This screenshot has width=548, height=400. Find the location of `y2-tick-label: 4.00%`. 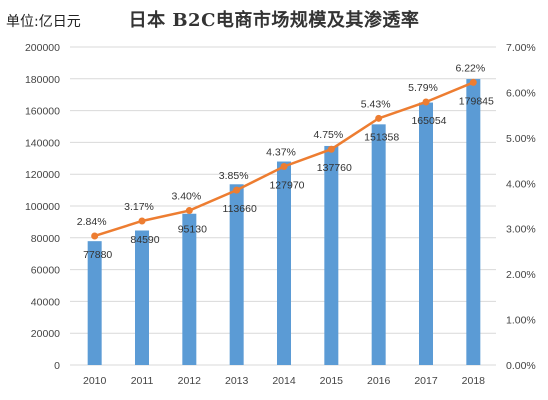

y2-tick-label: 4.00% is located at coordinates (521, 184).